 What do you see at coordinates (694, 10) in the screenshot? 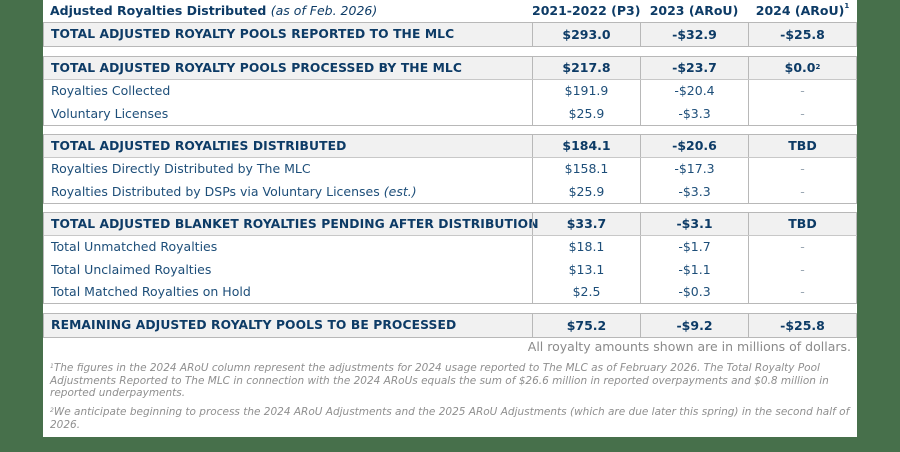
I see `column-header-2023: 2023 (ARoU)` at bounding box center [694, 10].